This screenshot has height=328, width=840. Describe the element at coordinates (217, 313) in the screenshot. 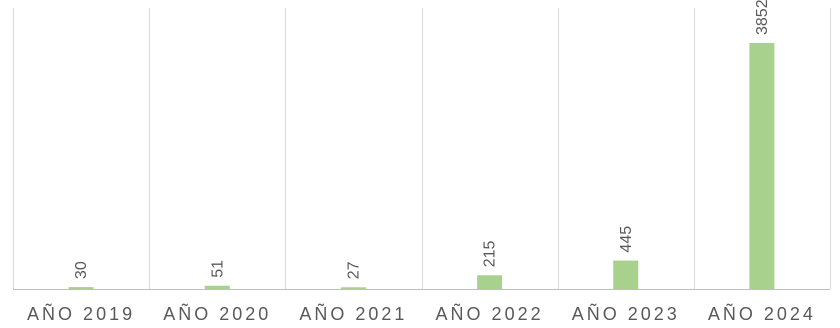

I see `x-tick-label: AÑO 2020` at that location.